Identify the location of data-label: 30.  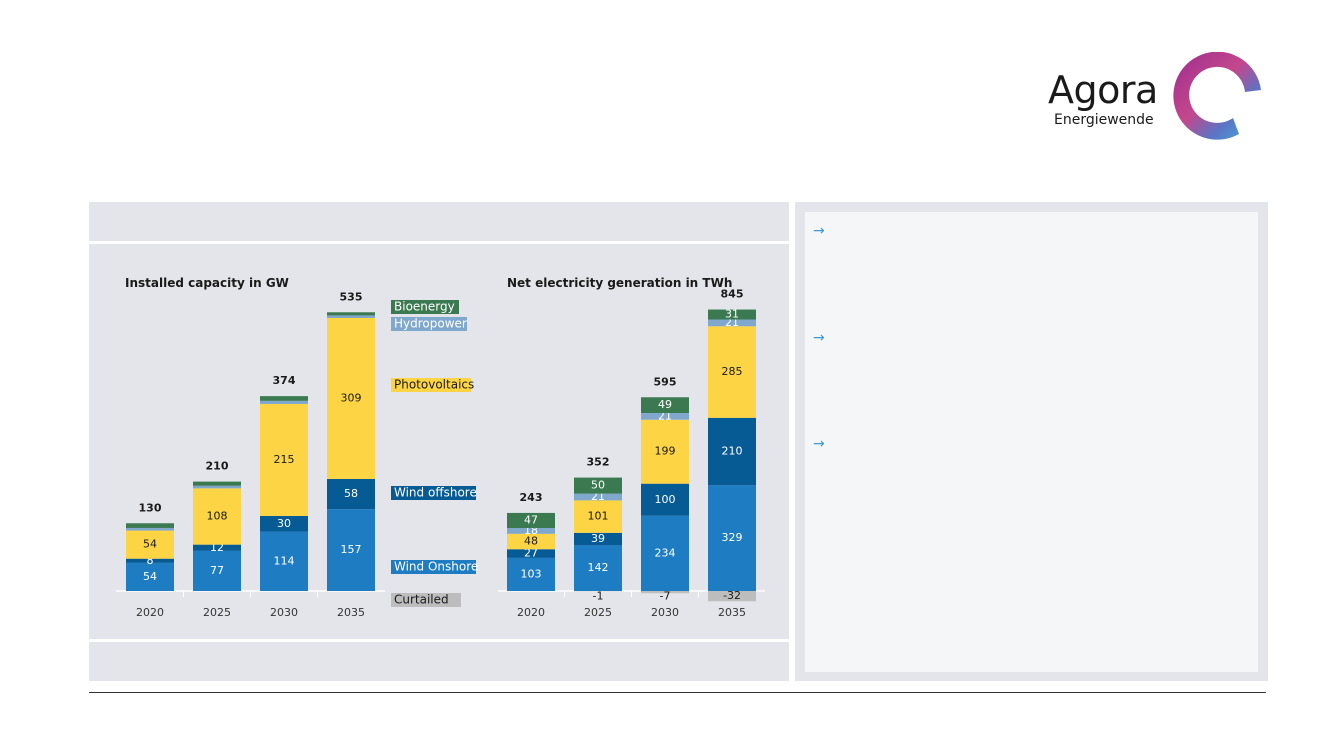
(284, 523).